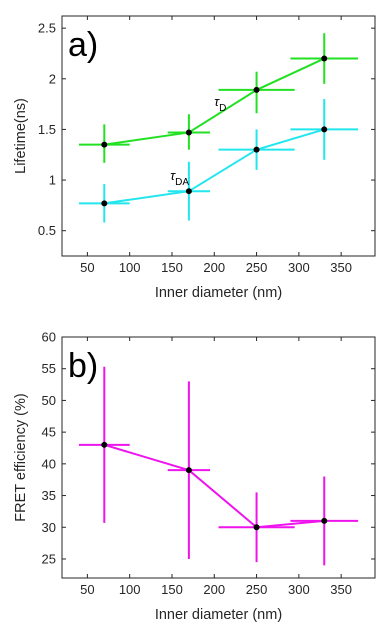 This screenshot has height=626, width=379. I want to click on y-tick-label: 45, so click(49, 432).